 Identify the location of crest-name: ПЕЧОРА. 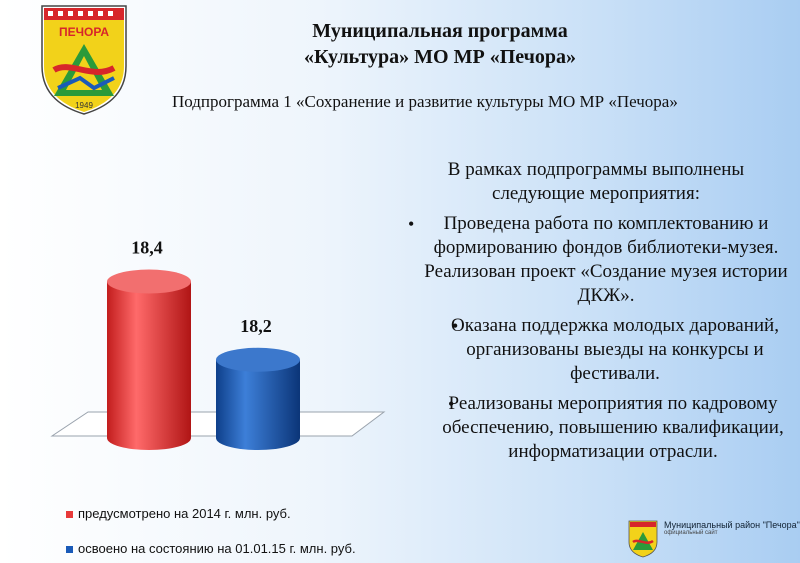
(84, 32).